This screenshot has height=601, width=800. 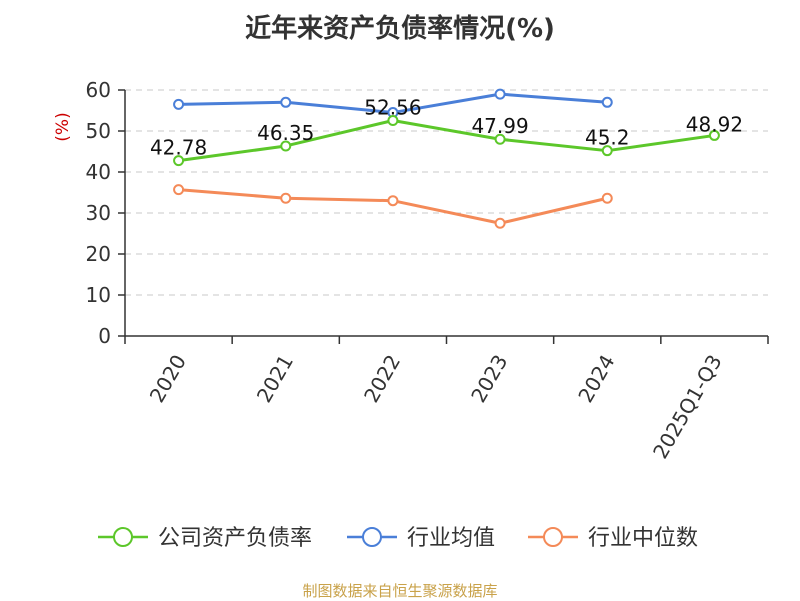 What do you see at coordinates (607, 138) in the screenshot?
I see `data-label: 45.2` at bounding box center [607, 138].